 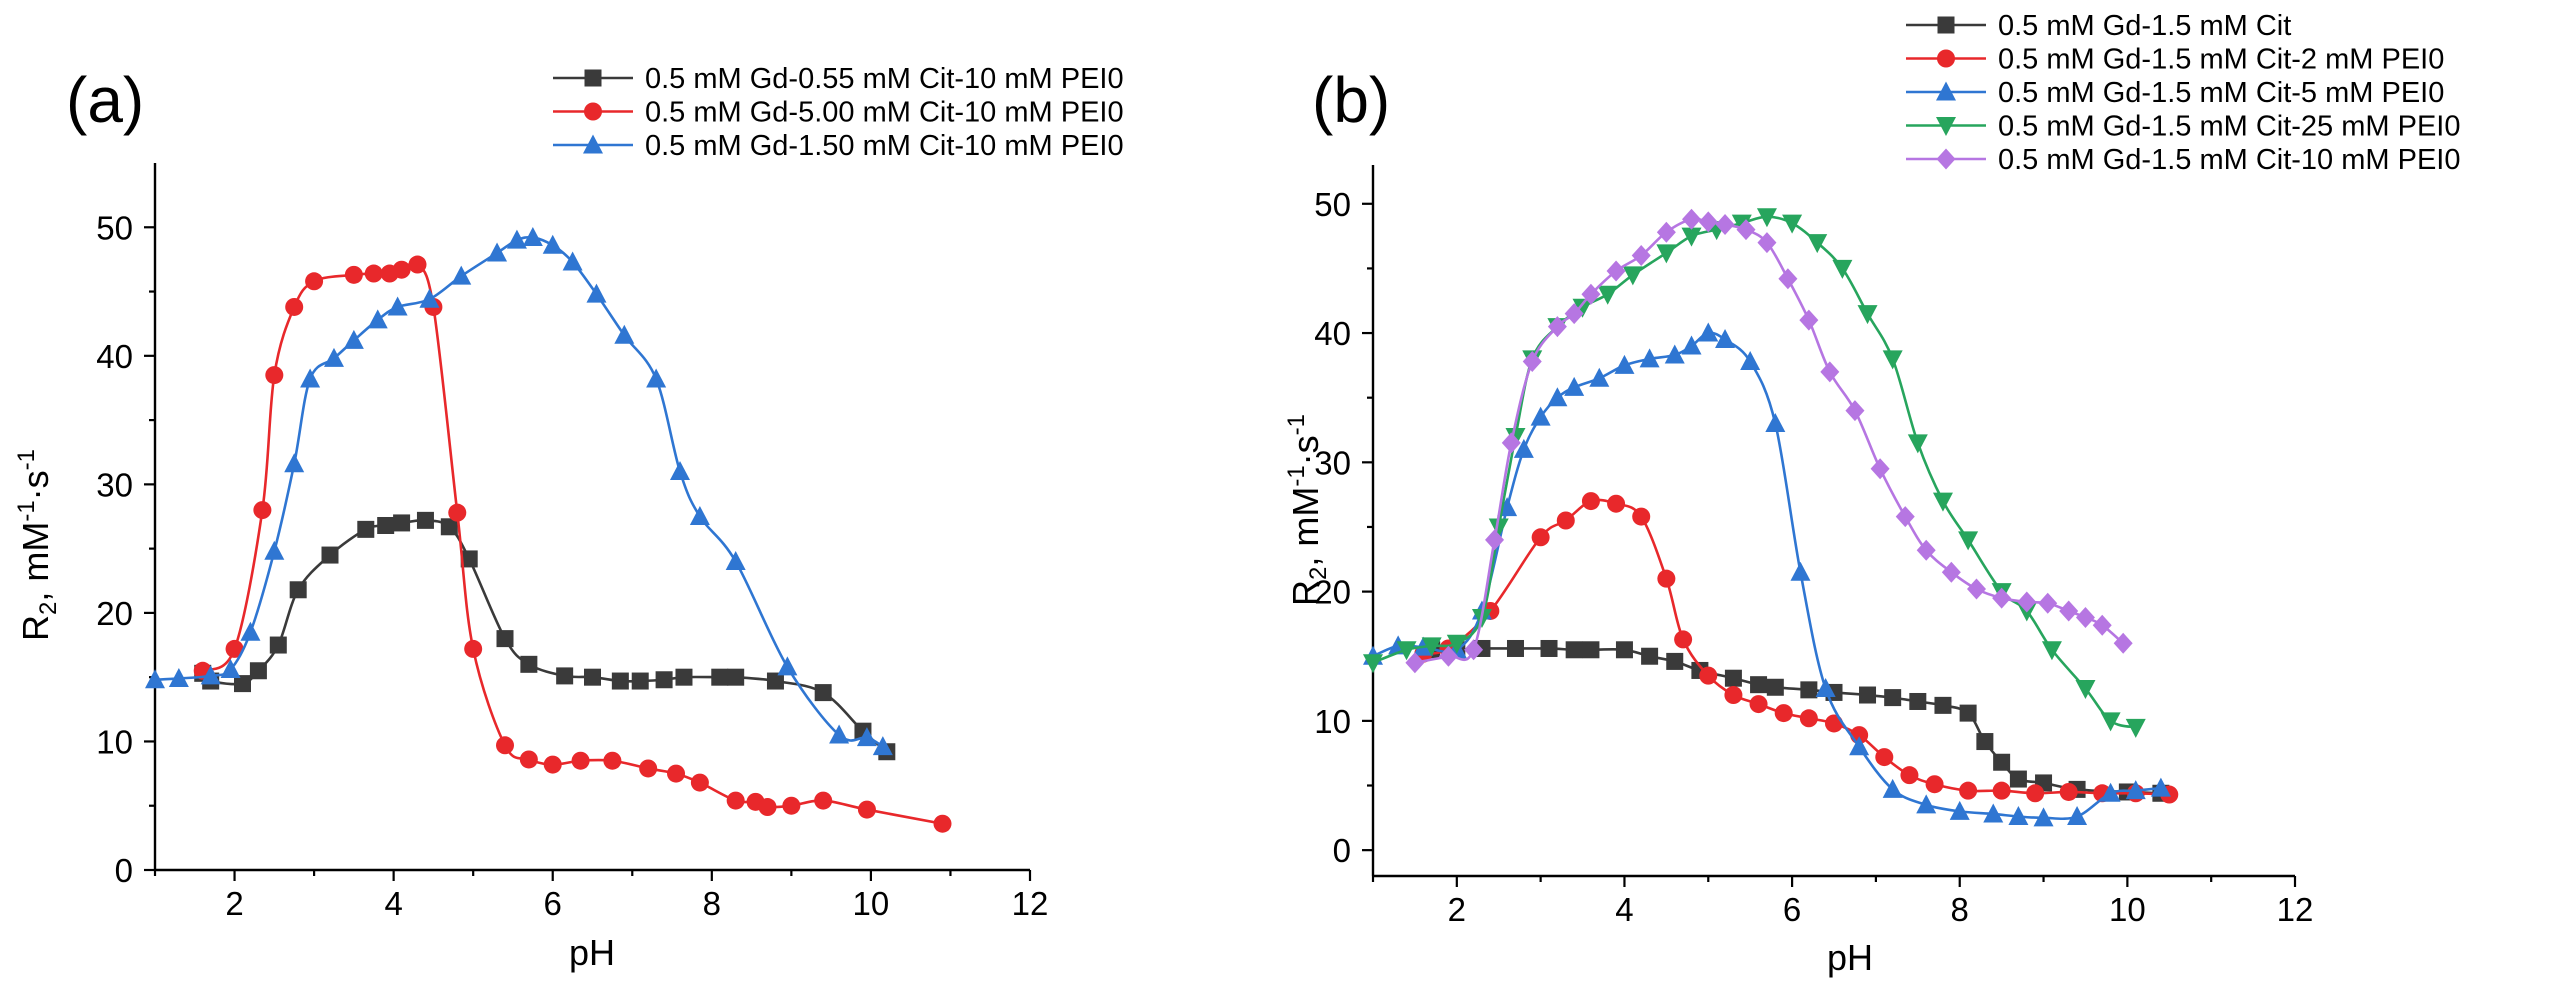 What do you see at coordinates (884, 146) in the screenshot?
I see `legend-label: 0.5 mM Gd-1.50 mM Cit-10 mM PEI0` at bounding box center [884, 146].